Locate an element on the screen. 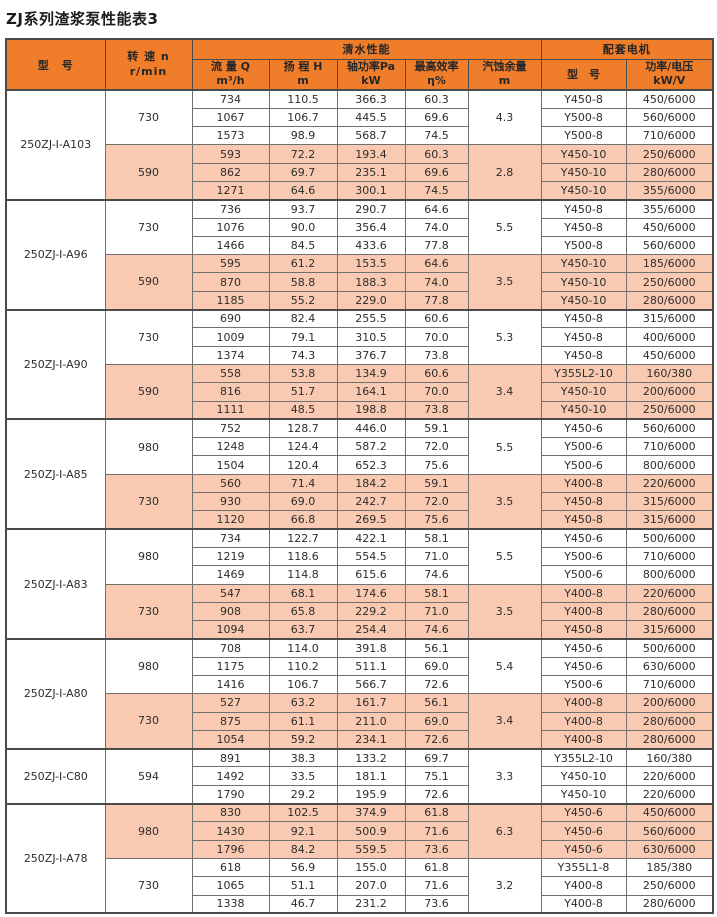 This screenshot has height=917, width=717. npsh-cell: 3.2 is located at coordinates (504, 885).